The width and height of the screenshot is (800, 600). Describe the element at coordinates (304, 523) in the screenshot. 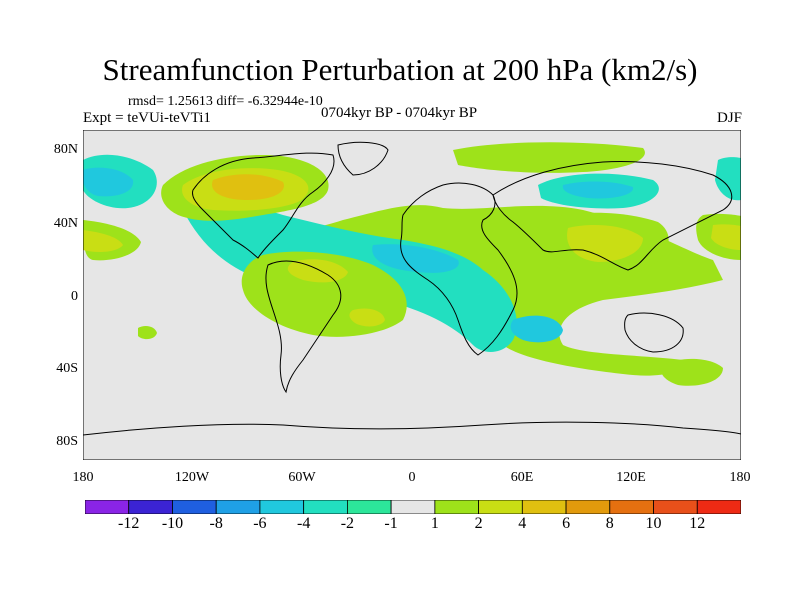

I see `colorbar-label: -4` at that location.